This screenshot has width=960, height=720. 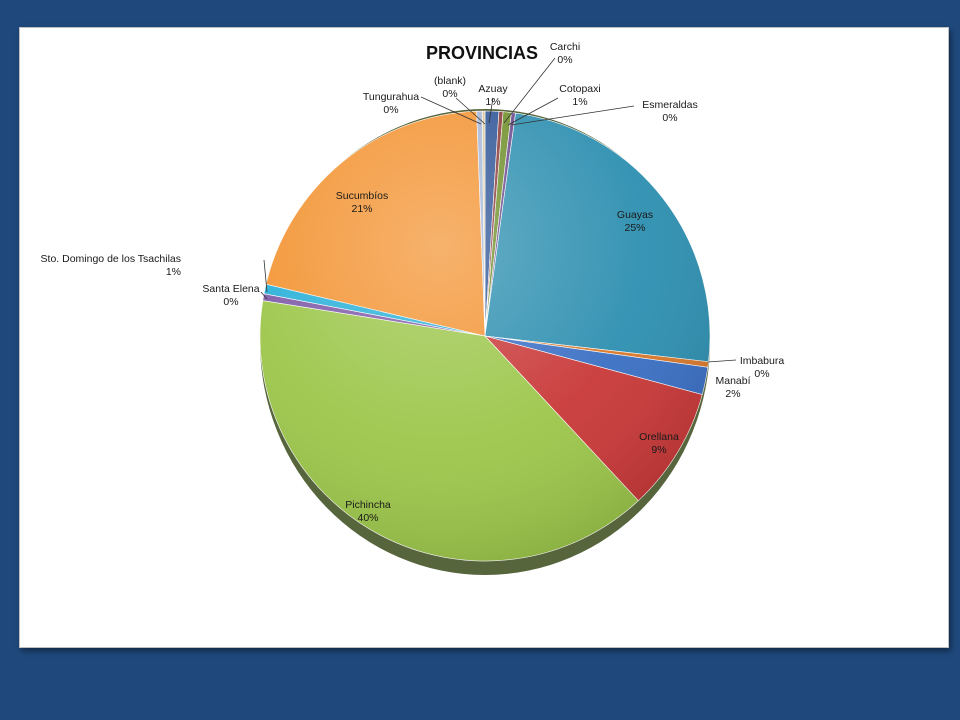 What do you see at coordinates (732, 394) in the screenshot?
I see `slice-percent: 2%` at bounding box center [732, 394].